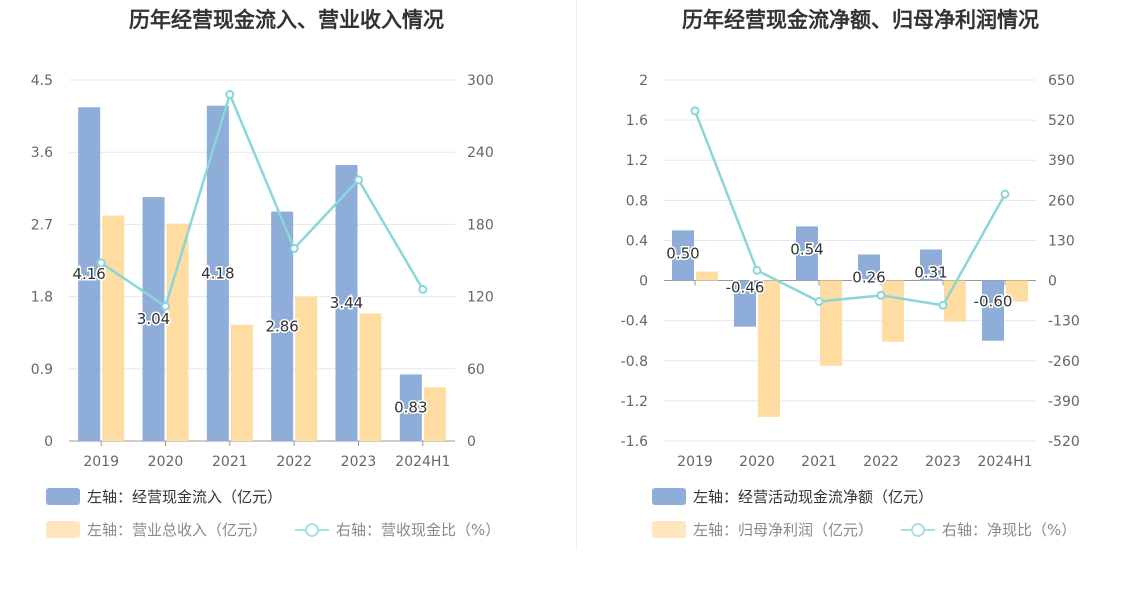 The image size is (1147, 589). I want to click on chart-title-left: 历年经营现金流入、营业收入情况, so click(286, 20).